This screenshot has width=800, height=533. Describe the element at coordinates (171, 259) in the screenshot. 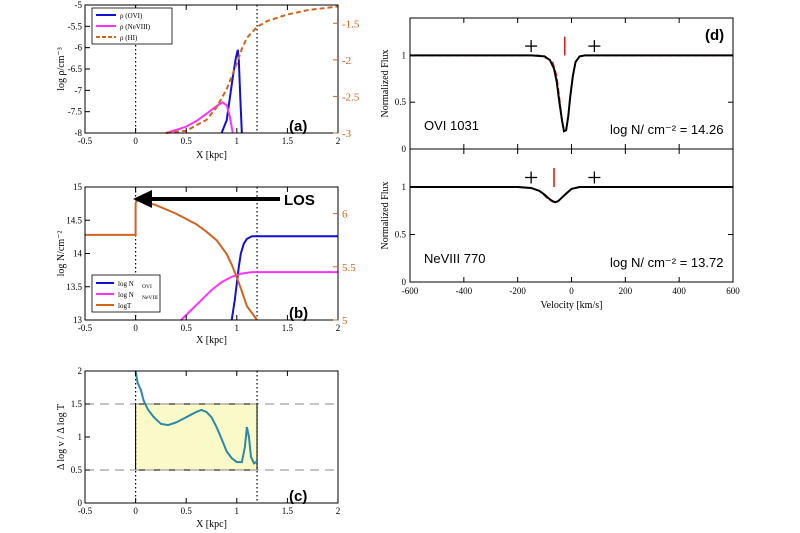

I see `series-line-temp` at that location.